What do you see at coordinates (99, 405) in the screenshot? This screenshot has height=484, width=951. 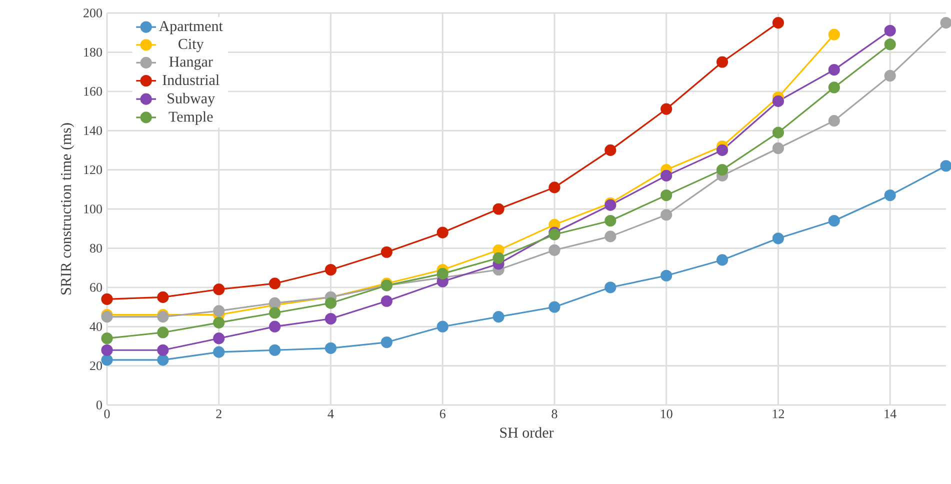 I see `y-tick-label: 0` at bounding box center [99, 405].